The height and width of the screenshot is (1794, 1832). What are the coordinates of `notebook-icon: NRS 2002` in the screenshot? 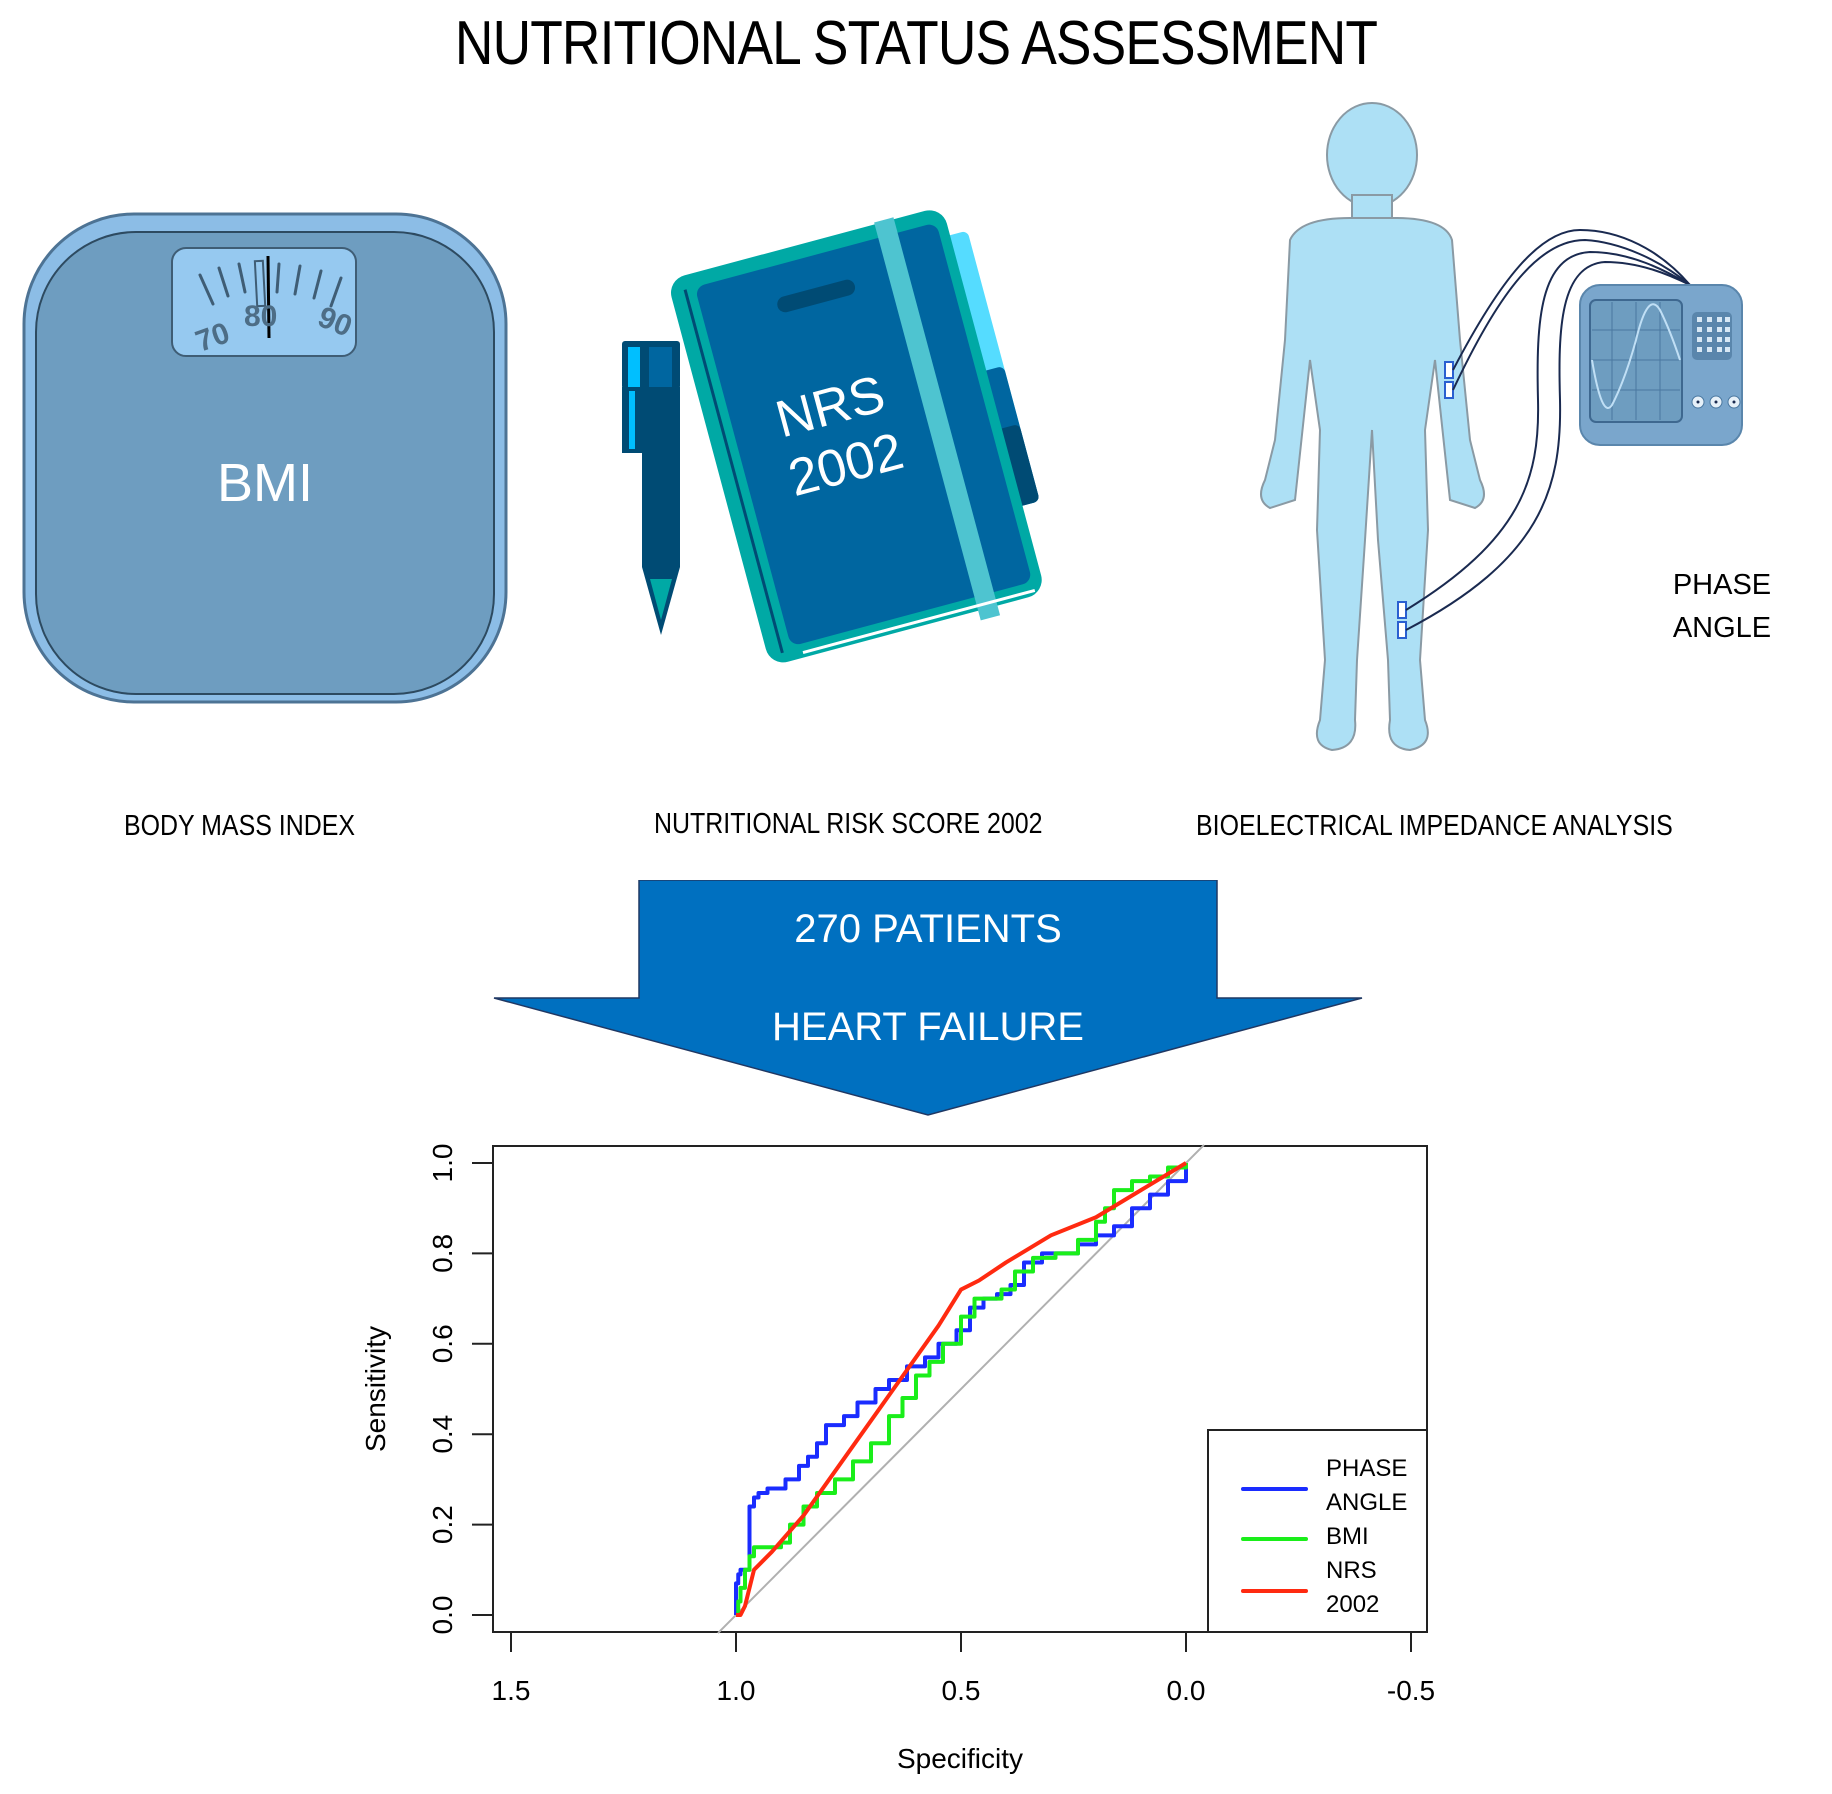 It's located at (856, 436).